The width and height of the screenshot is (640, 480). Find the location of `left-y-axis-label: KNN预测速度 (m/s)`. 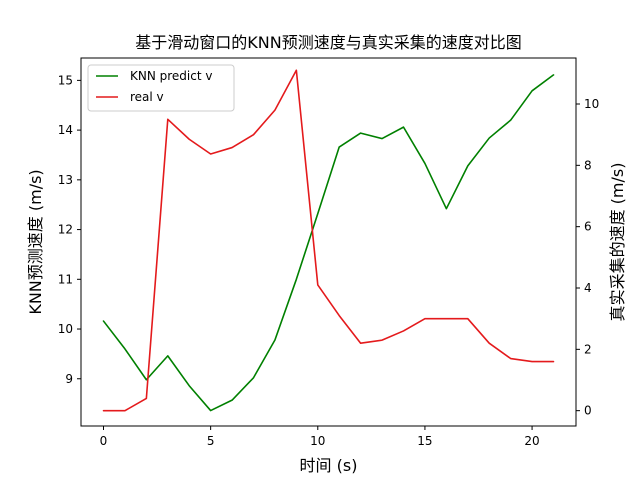

left-y-axis-label: KNN预测速度 (m/s) is located at coordinates (35, 241).